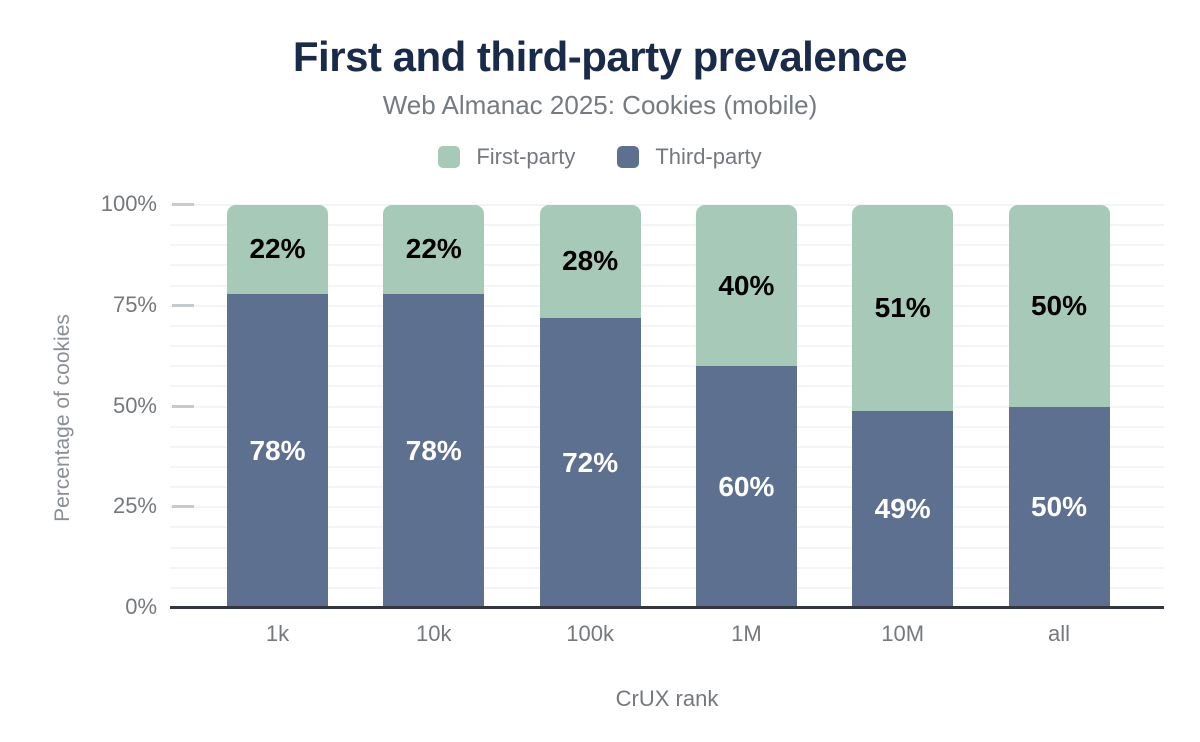 The width and height of the screenshot is (1200, 742). I want to click on bar-segment-third-party-10k: 78%, so click(434, 450).